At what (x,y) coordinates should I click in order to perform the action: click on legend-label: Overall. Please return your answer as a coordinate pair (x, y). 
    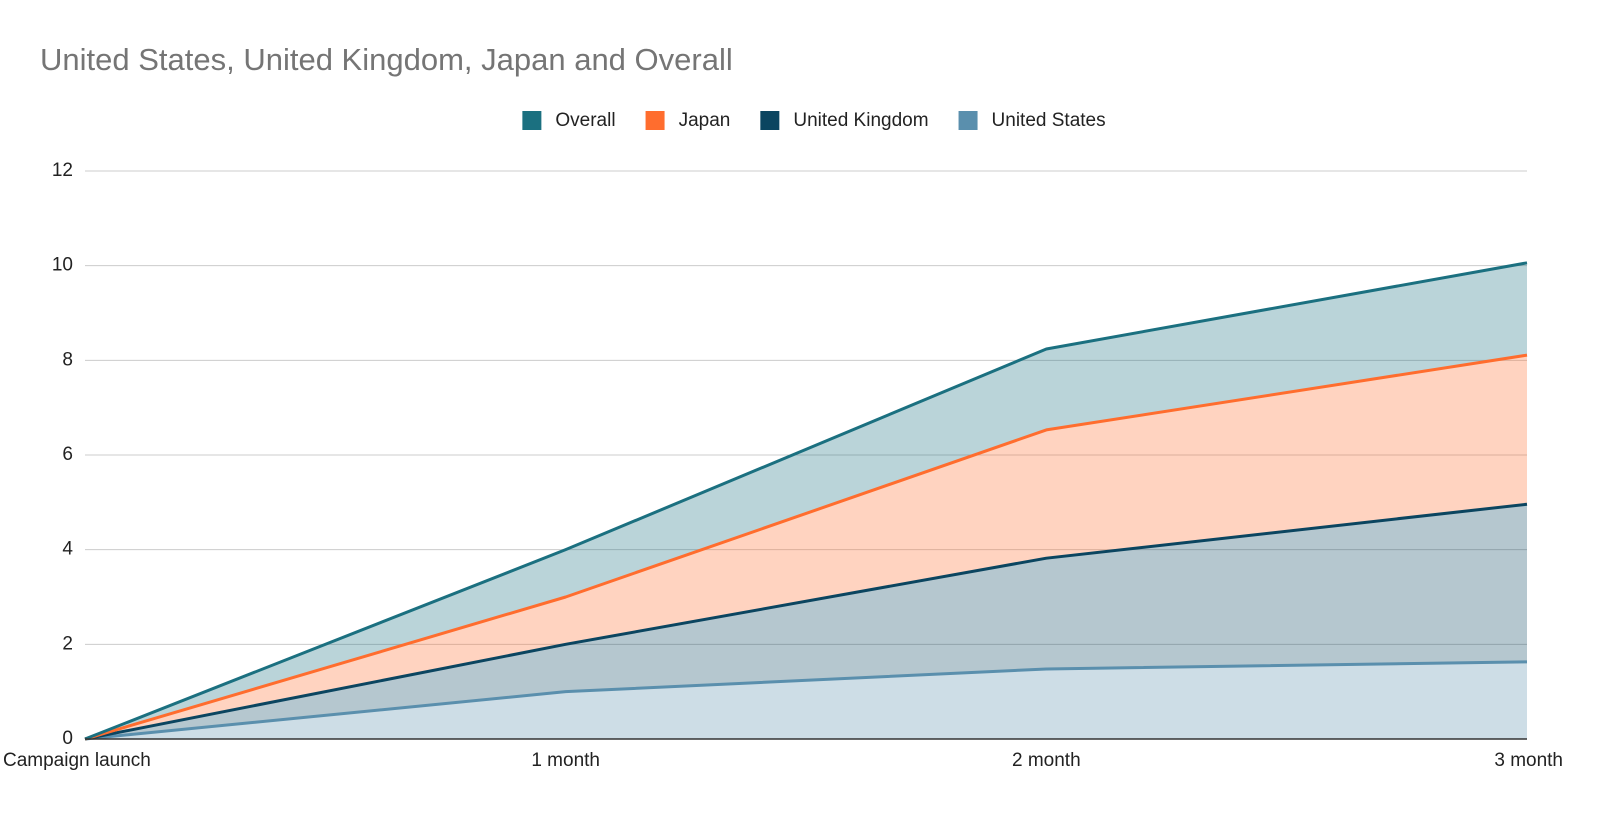
    Looking at the image, I should click on (585, 120).